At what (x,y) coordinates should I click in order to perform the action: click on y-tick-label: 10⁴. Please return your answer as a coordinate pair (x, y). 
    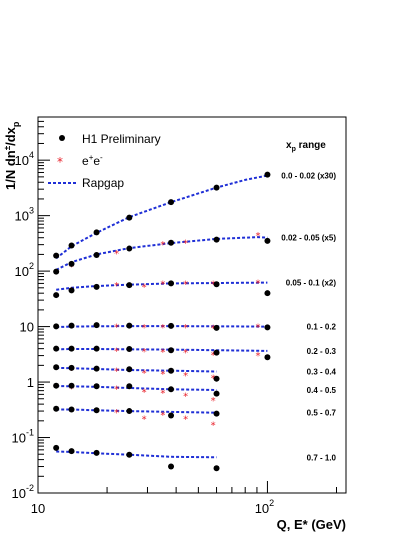
    Looking at the image, I should click on (24, 159).